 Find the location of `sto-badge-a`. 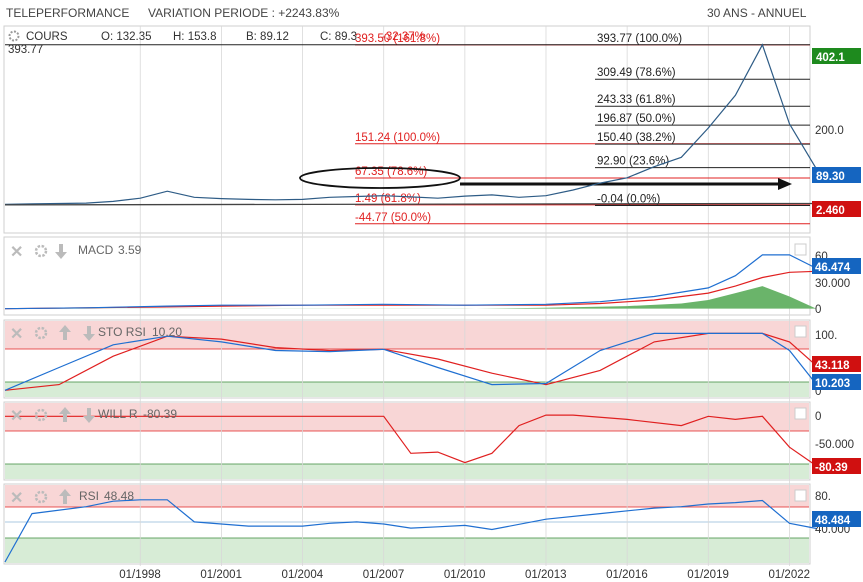

sto-badge-a is located at coordinates (836, 364).